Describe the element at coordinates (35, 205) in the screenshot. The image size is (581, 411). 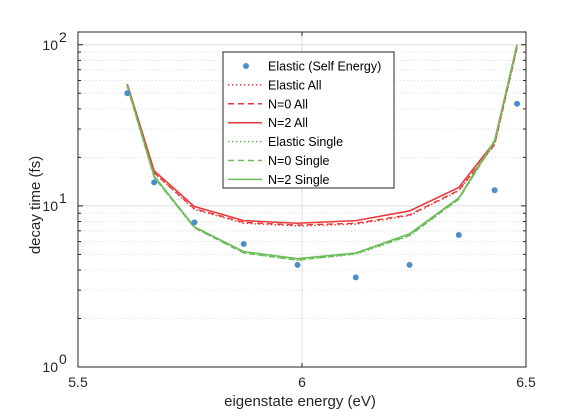
I see `y-axis-label: decay time (fs)` at that location.